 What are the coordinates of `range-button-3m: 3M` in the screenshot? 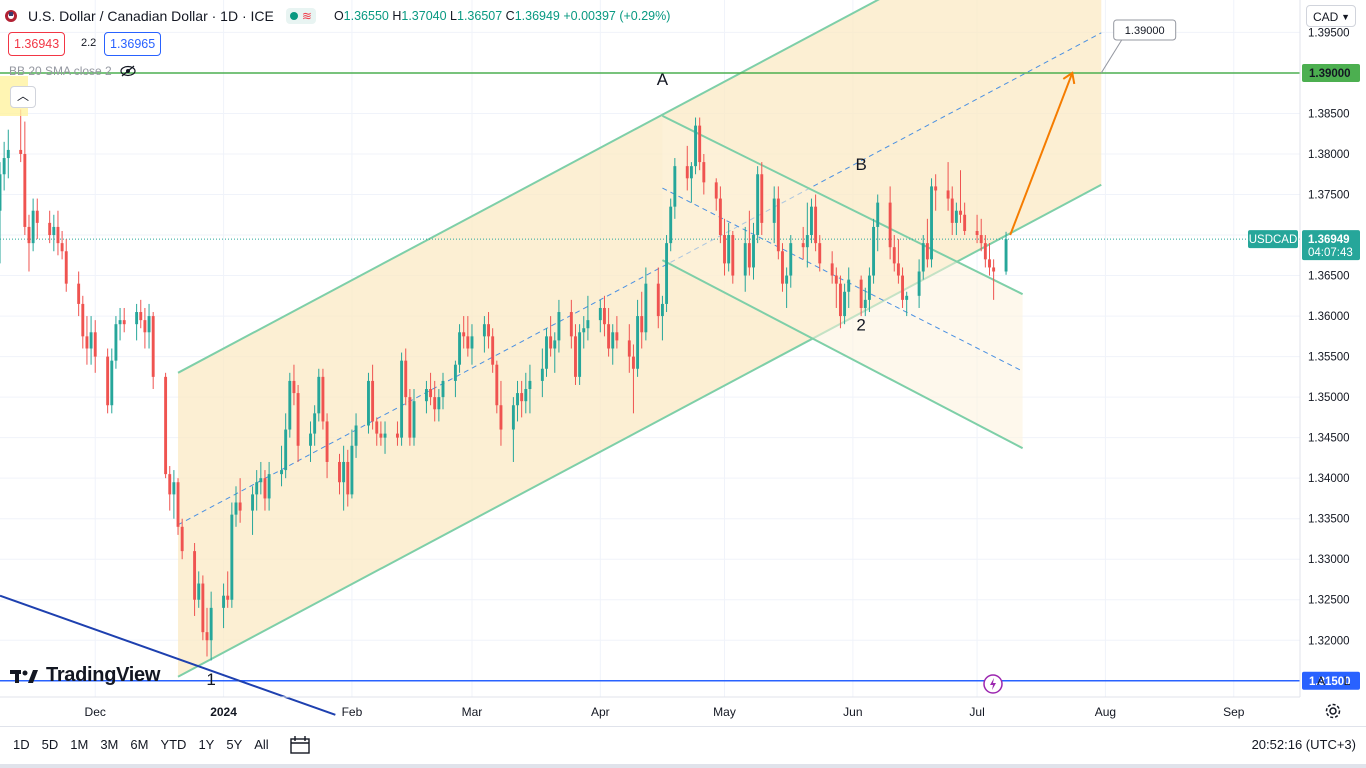 It's located at (109, 744).